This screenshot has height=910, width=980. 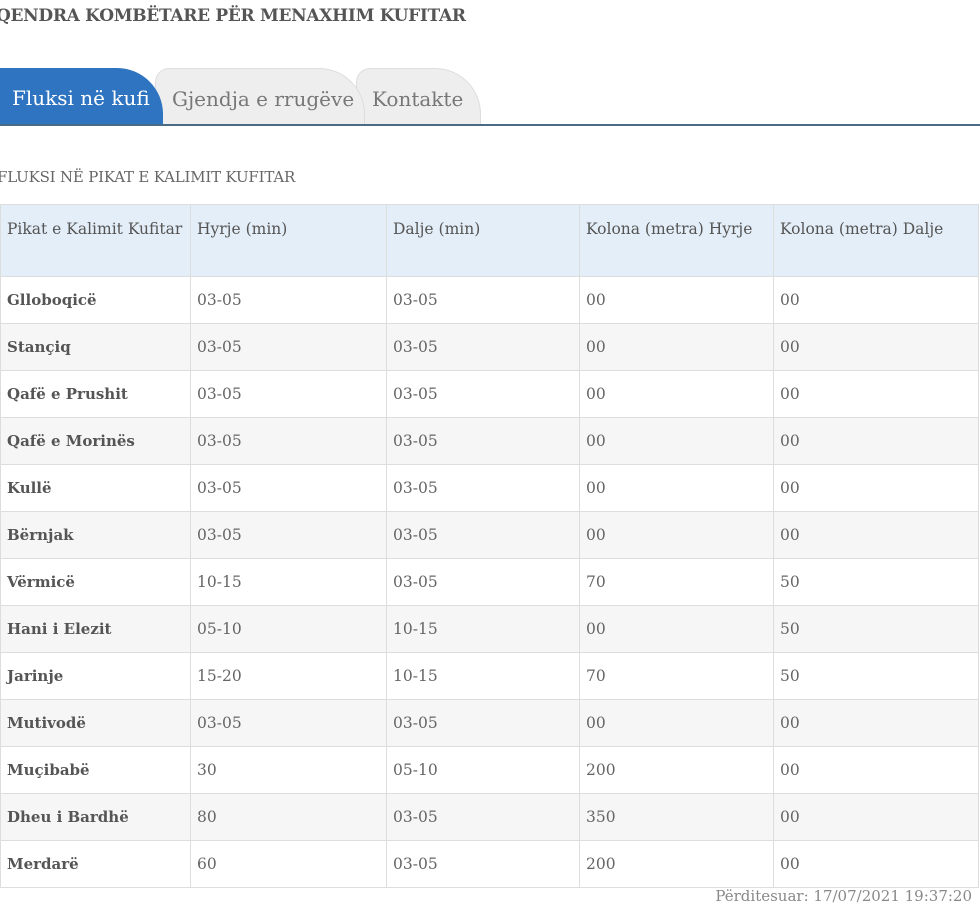 I want to click on table-row: Hani i Elezit 05-10 10-15 00 50, so click(x=489, y=629).